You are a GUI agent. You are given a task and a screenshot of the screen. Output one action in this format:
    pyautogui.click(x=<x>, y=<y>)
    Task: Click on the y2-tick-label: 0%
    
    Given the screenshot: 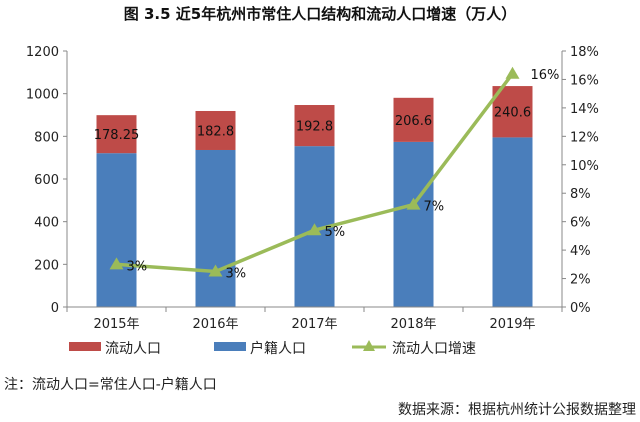 What is the action you would take?
    pyautogui.click(x=580, y=308)
    